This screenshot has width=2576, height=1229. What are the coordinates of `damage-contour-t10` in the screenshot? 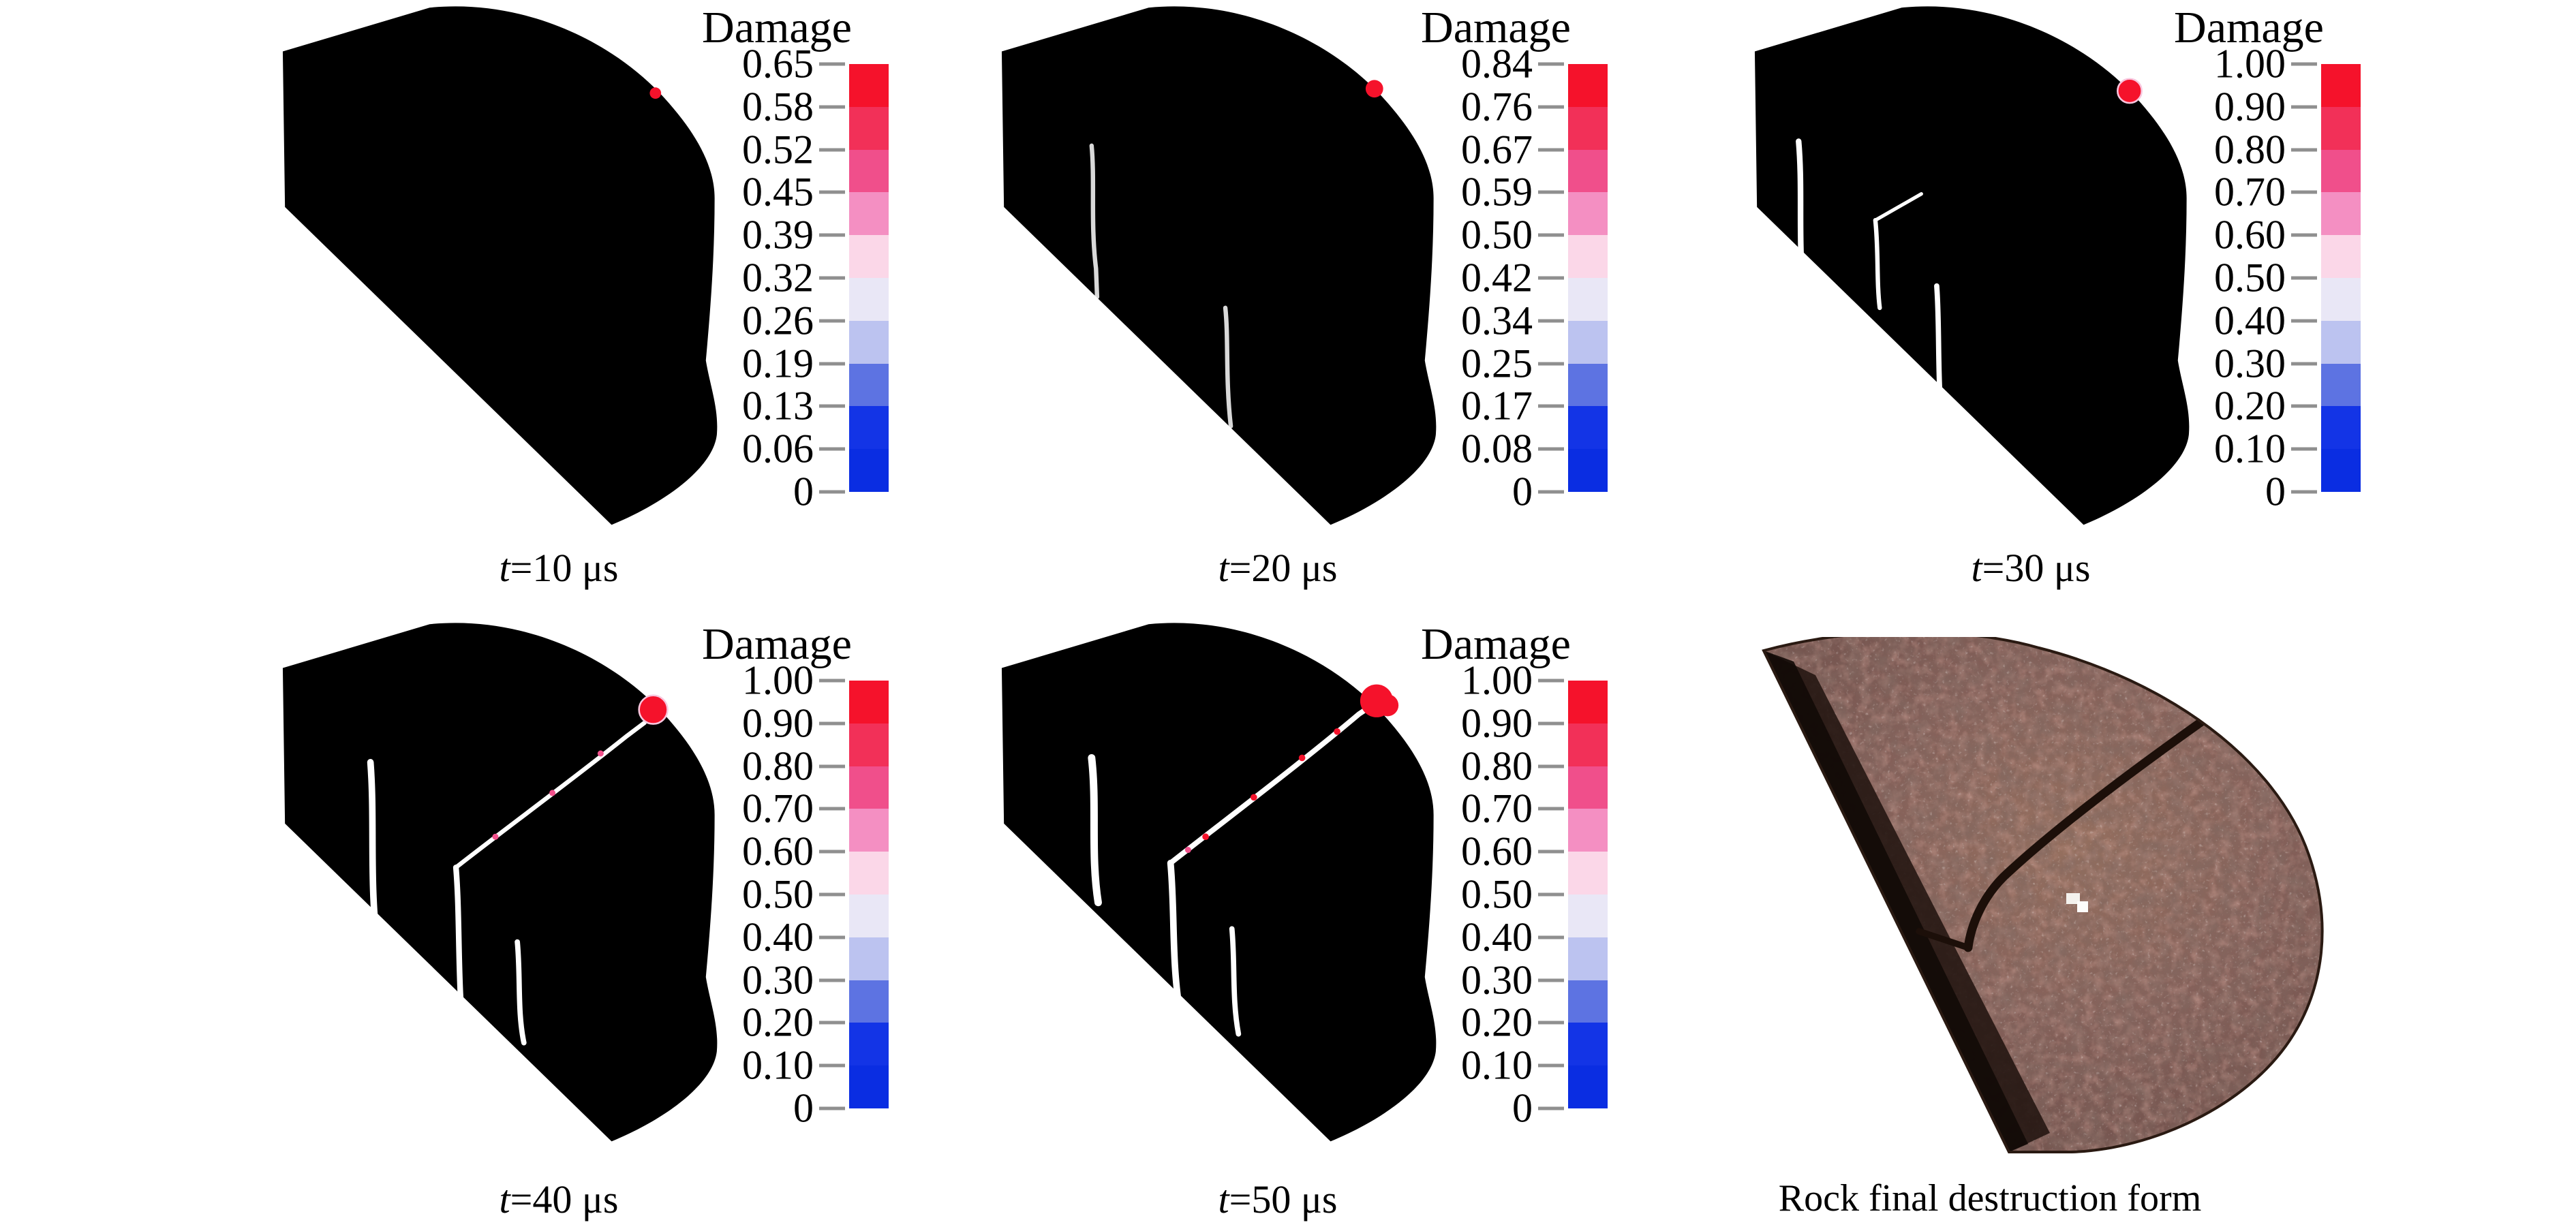 It's located at (500, 265).